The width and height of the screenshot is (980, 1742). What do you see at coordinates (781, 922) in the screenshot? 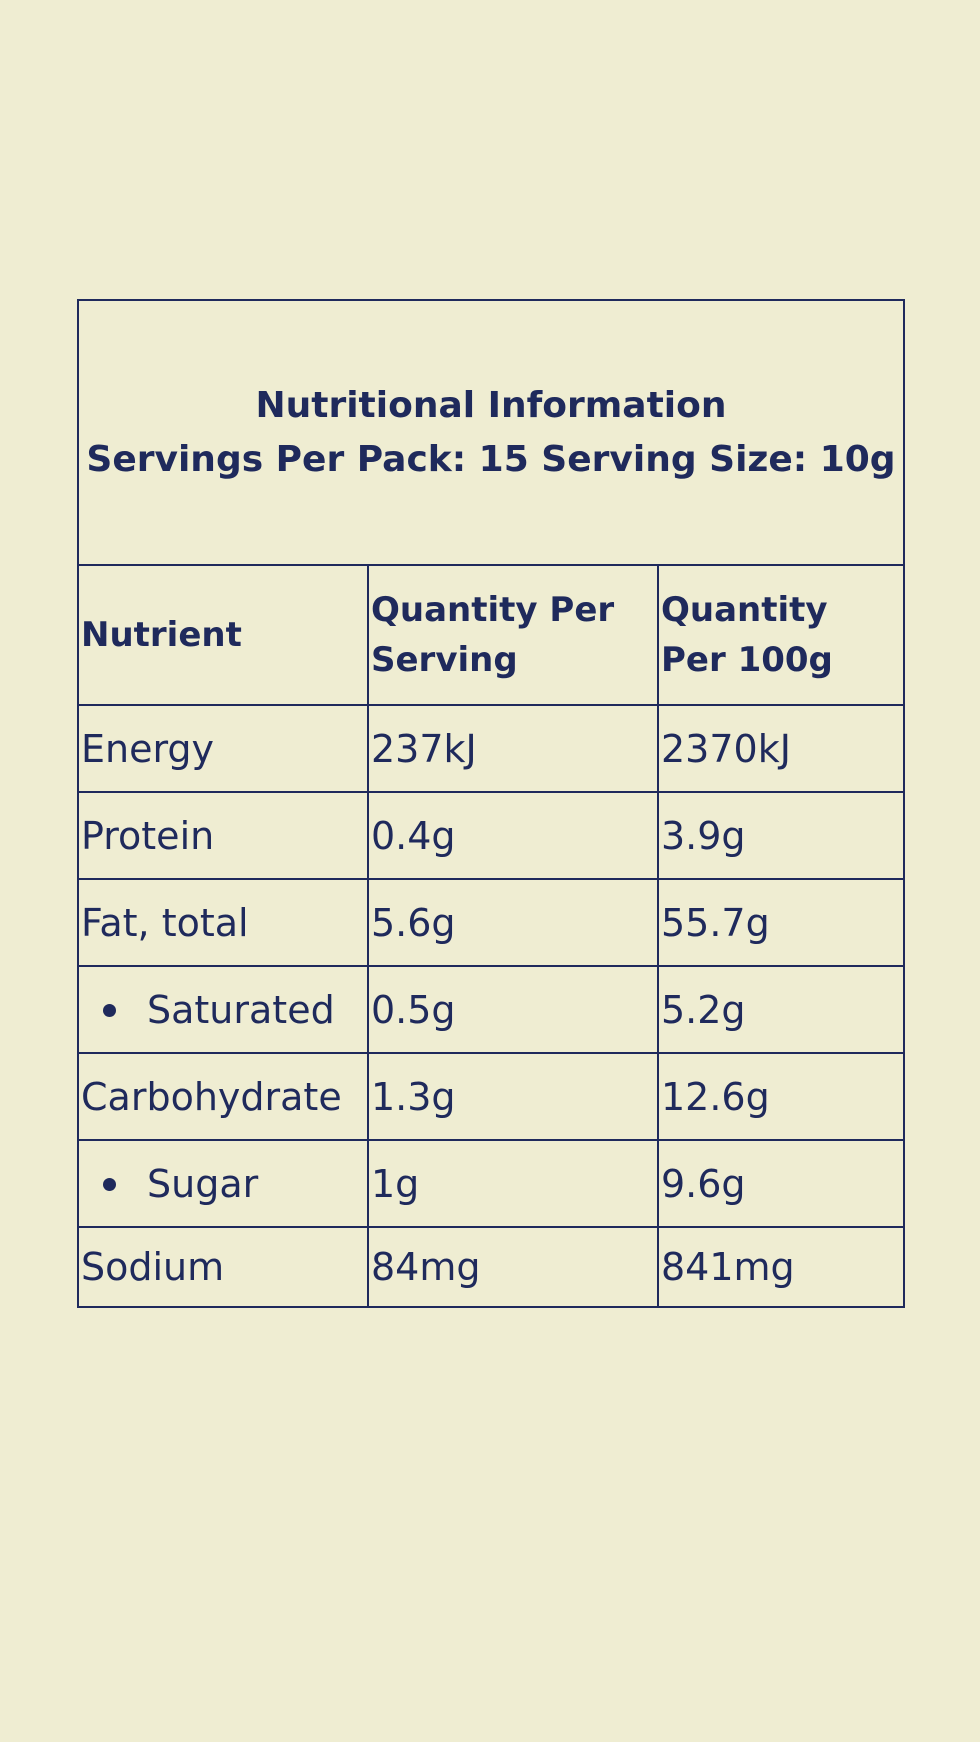
I see `cell: 55.7g` at bounding box center [781, 922].